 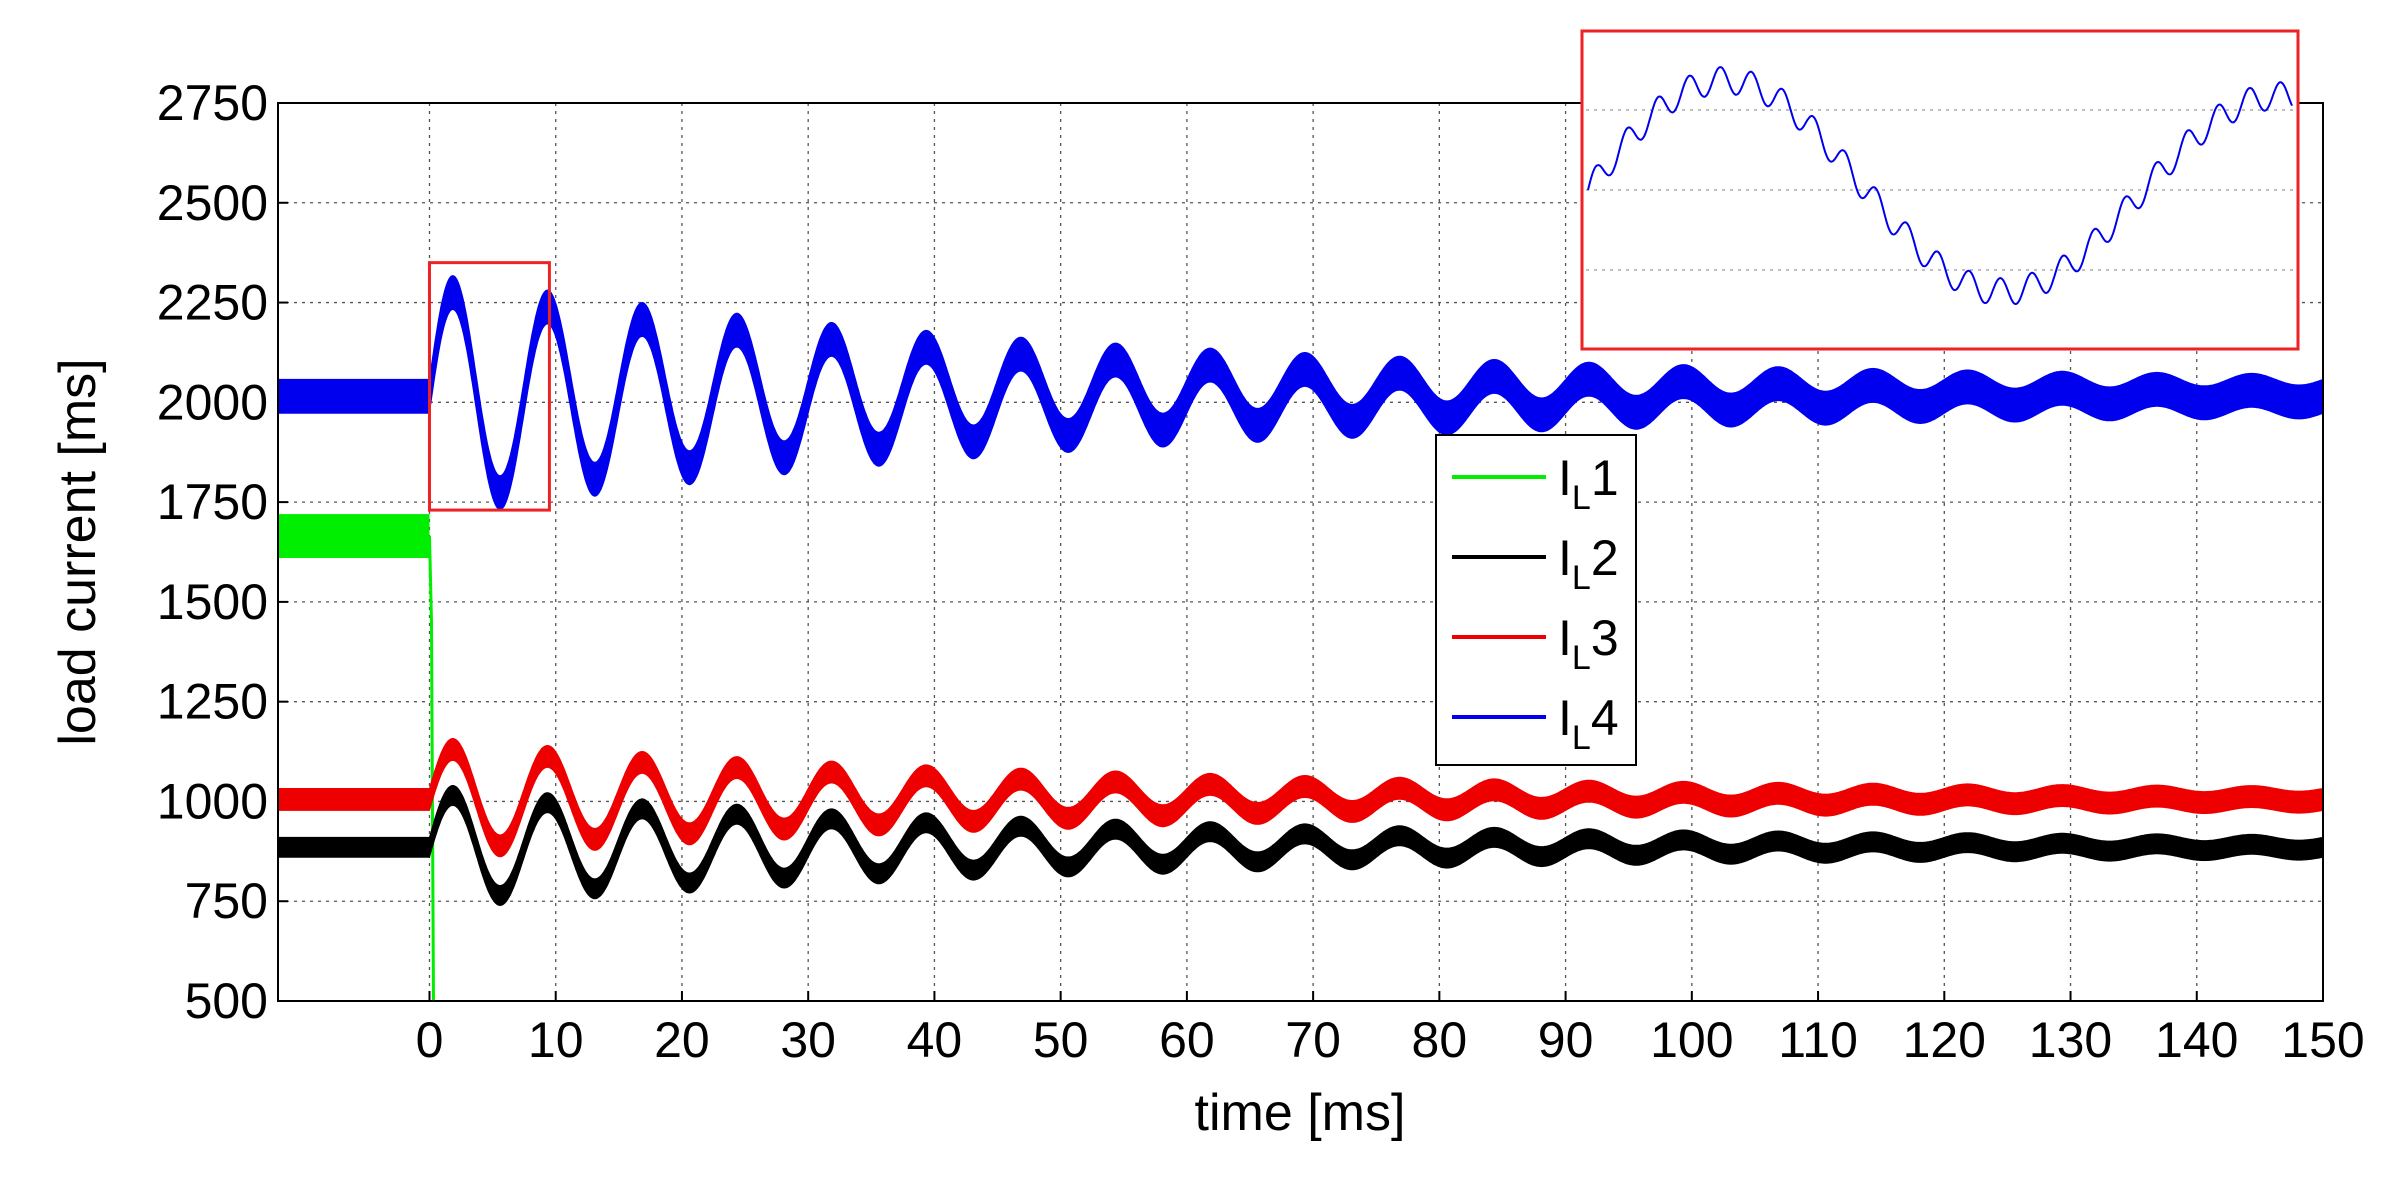 What do you see at coordinates (1187, 1040) in the screenshot?
I see `x-tick-label: 60` at bounding box center [1187, 1040].